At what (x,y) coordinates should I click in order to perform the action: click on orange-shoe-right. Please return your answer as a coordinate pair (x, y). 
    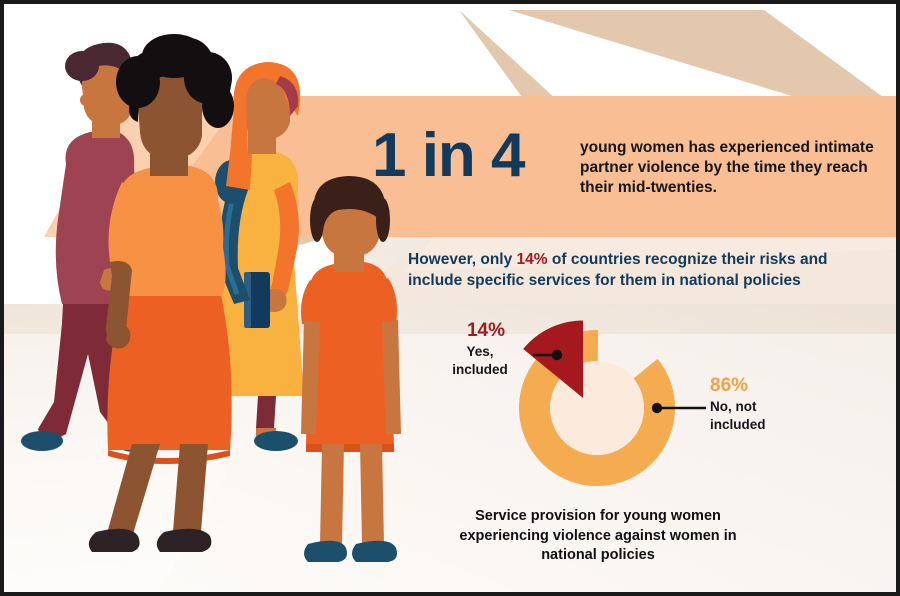
    Looking at the image, I should click on (184, 540).